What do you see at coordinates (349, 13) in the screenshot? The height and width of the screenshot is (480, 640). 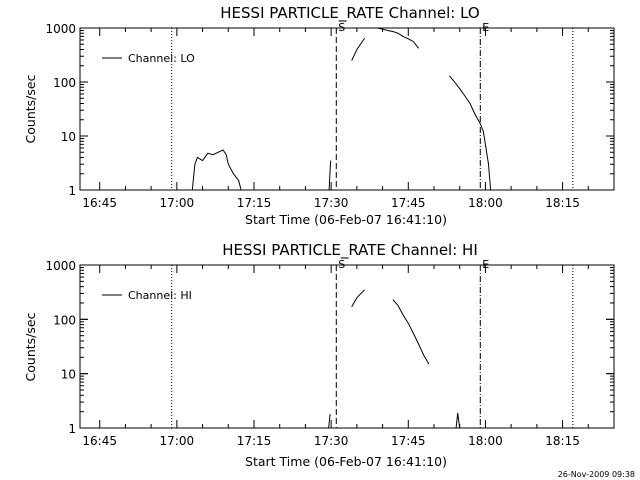 I see `chart-title: HESSI PARTICLE_RATE Channel: LO` at bounding box center [349, 13].